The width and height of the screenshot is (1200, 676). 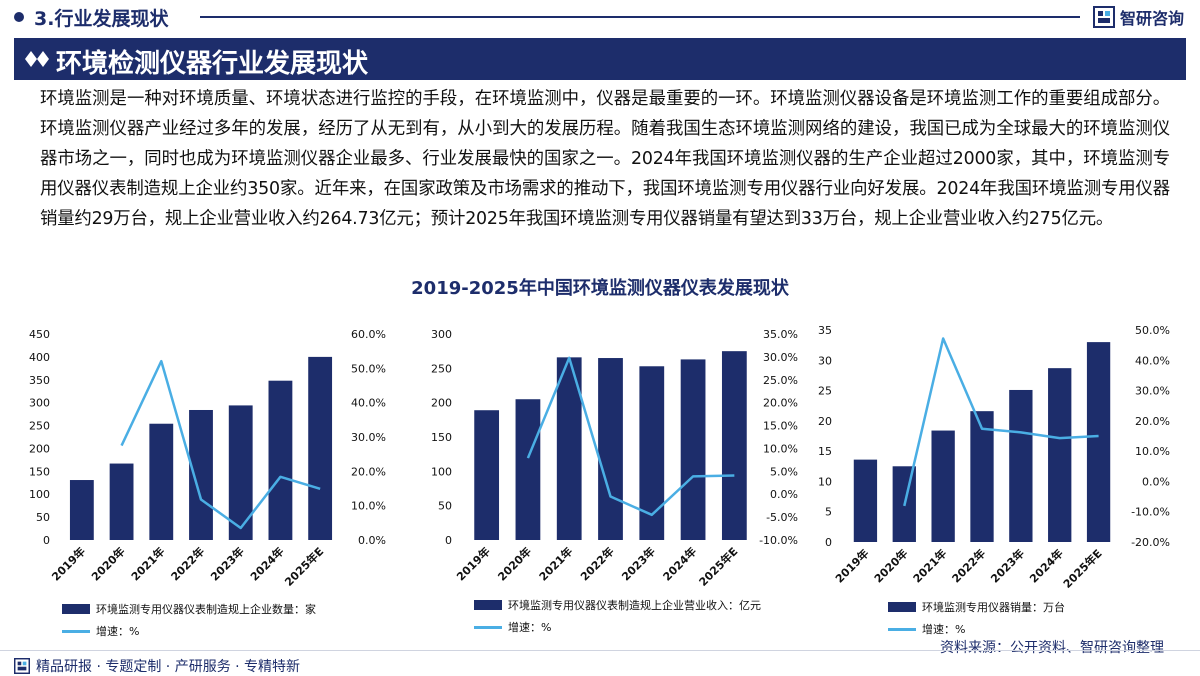 What do you see at coordinates (640, 17) in the screenshot?
I see `divider` at bounding box center [640, 17].